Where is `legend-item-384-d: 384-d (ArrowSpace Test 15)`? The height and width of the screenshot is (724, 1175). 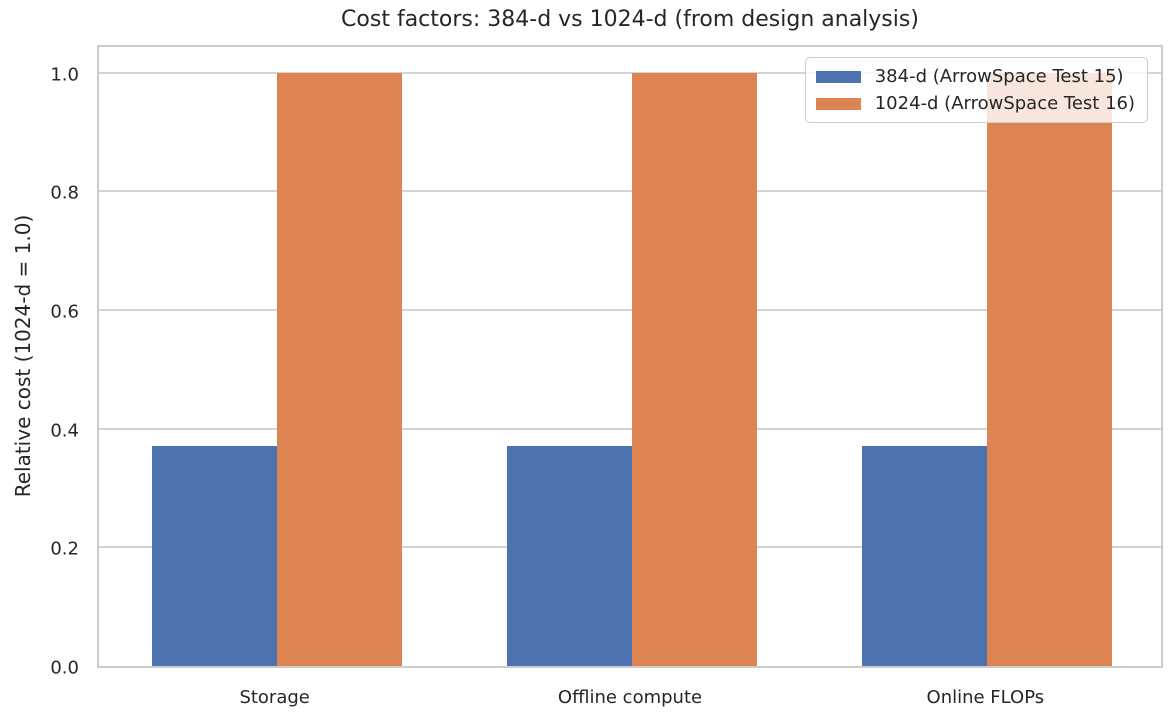
legend-item-384-d: 384-d (ArrowSpace Test 15) is located at coordinates (975, 76).